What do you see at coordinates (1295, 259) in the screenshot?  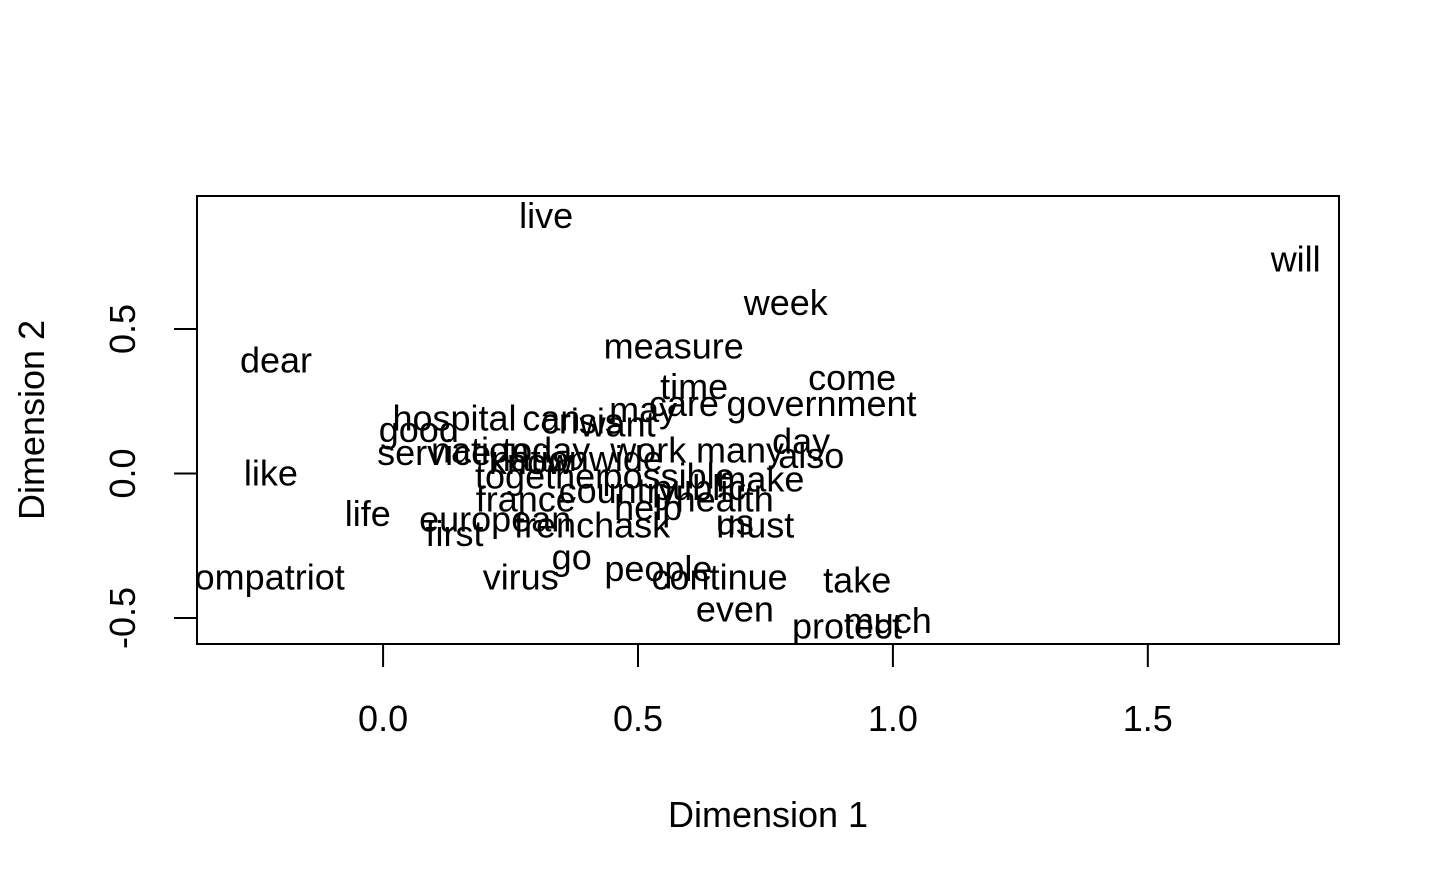 I see `point-label: will` at bounding box center [1295, 259].